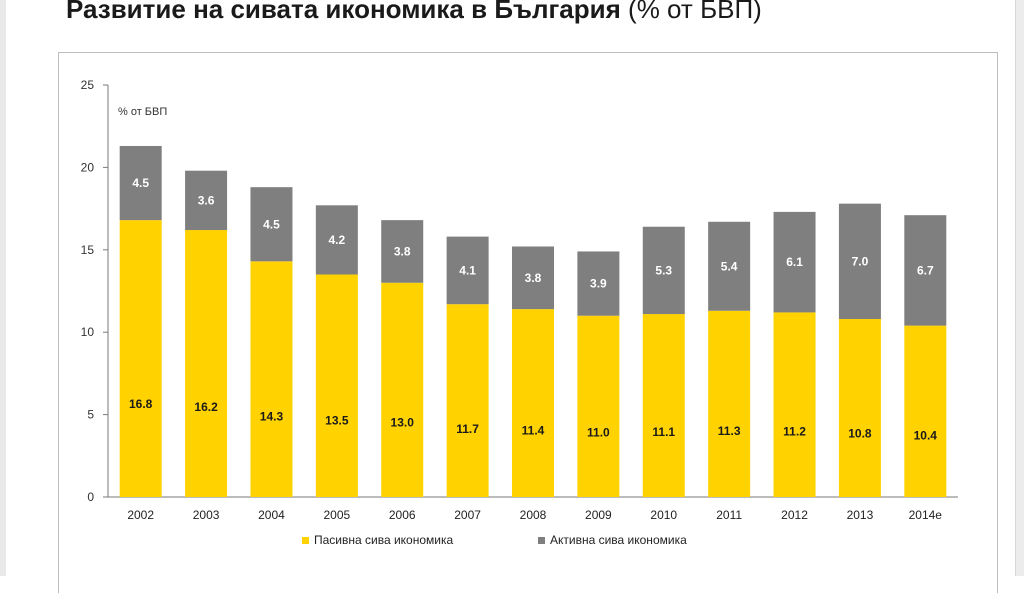 This screenshot has height=593, width=1024. I want to click on data-label-passive: 16.2, so click(206, 407).